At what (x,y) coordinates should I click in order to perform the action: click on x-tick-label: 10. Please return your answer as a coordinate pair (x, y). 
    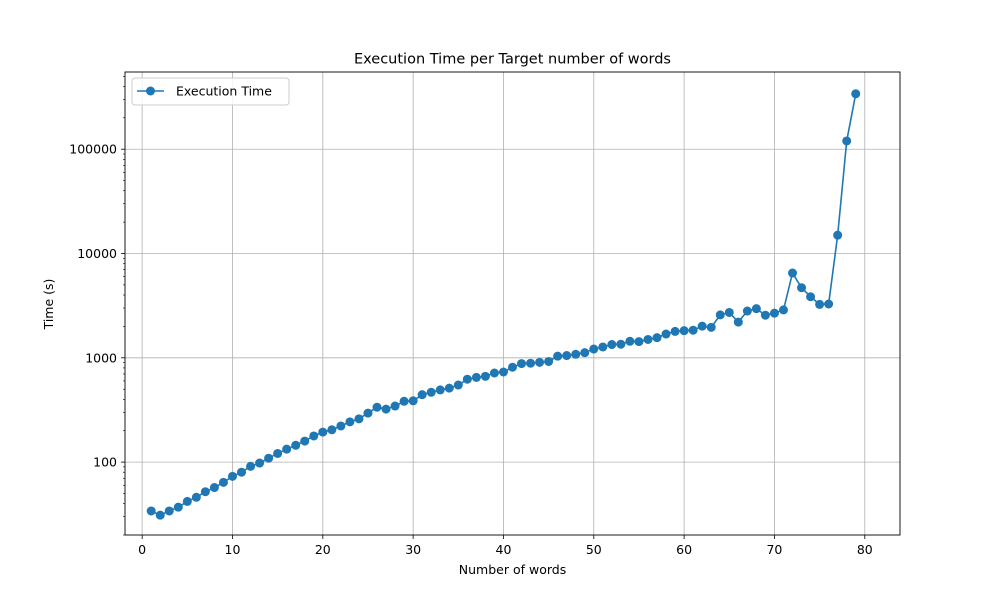
    Looking at the image, I should click on (233, 549).